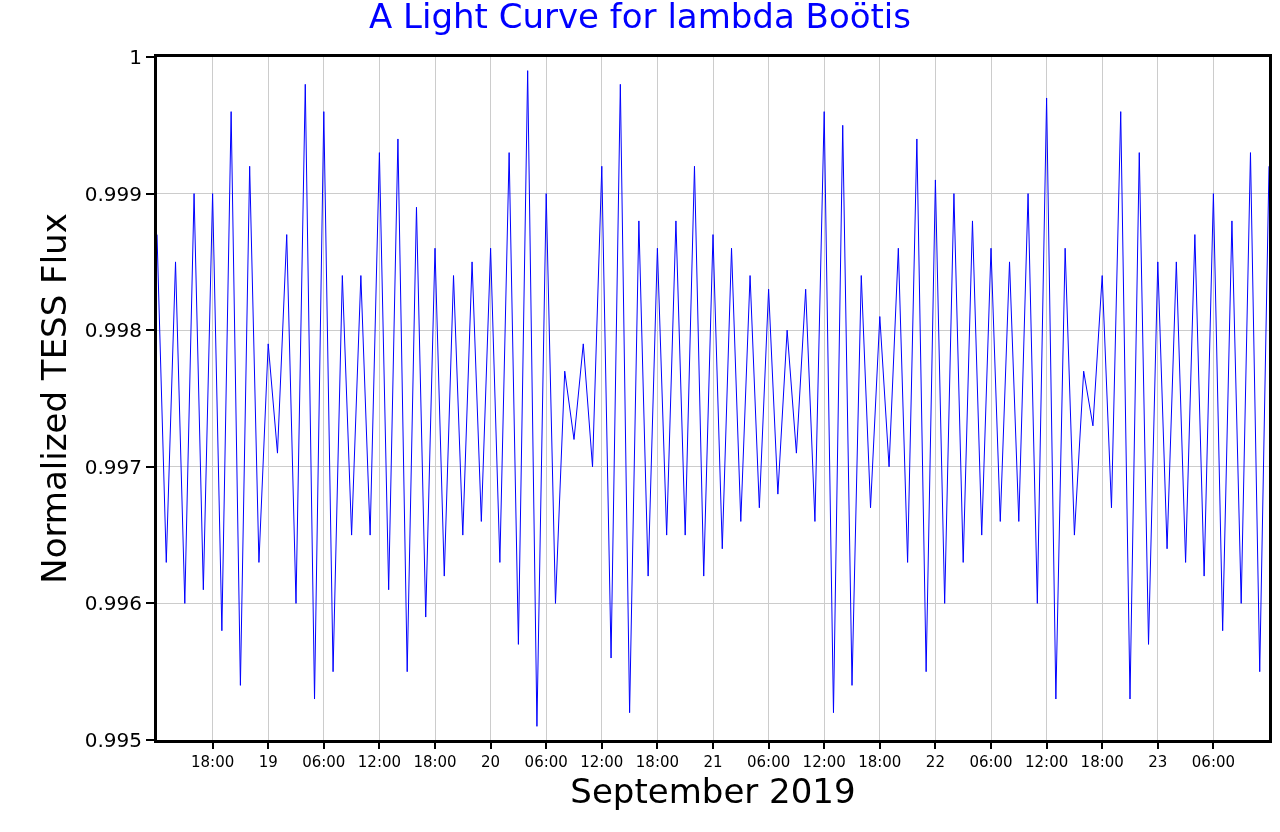 This screenshot has width=1280, height=832. Describe the element at coordinates (113, 466) in the screenshot. I see `y-tick-label: 0.997` at that location.